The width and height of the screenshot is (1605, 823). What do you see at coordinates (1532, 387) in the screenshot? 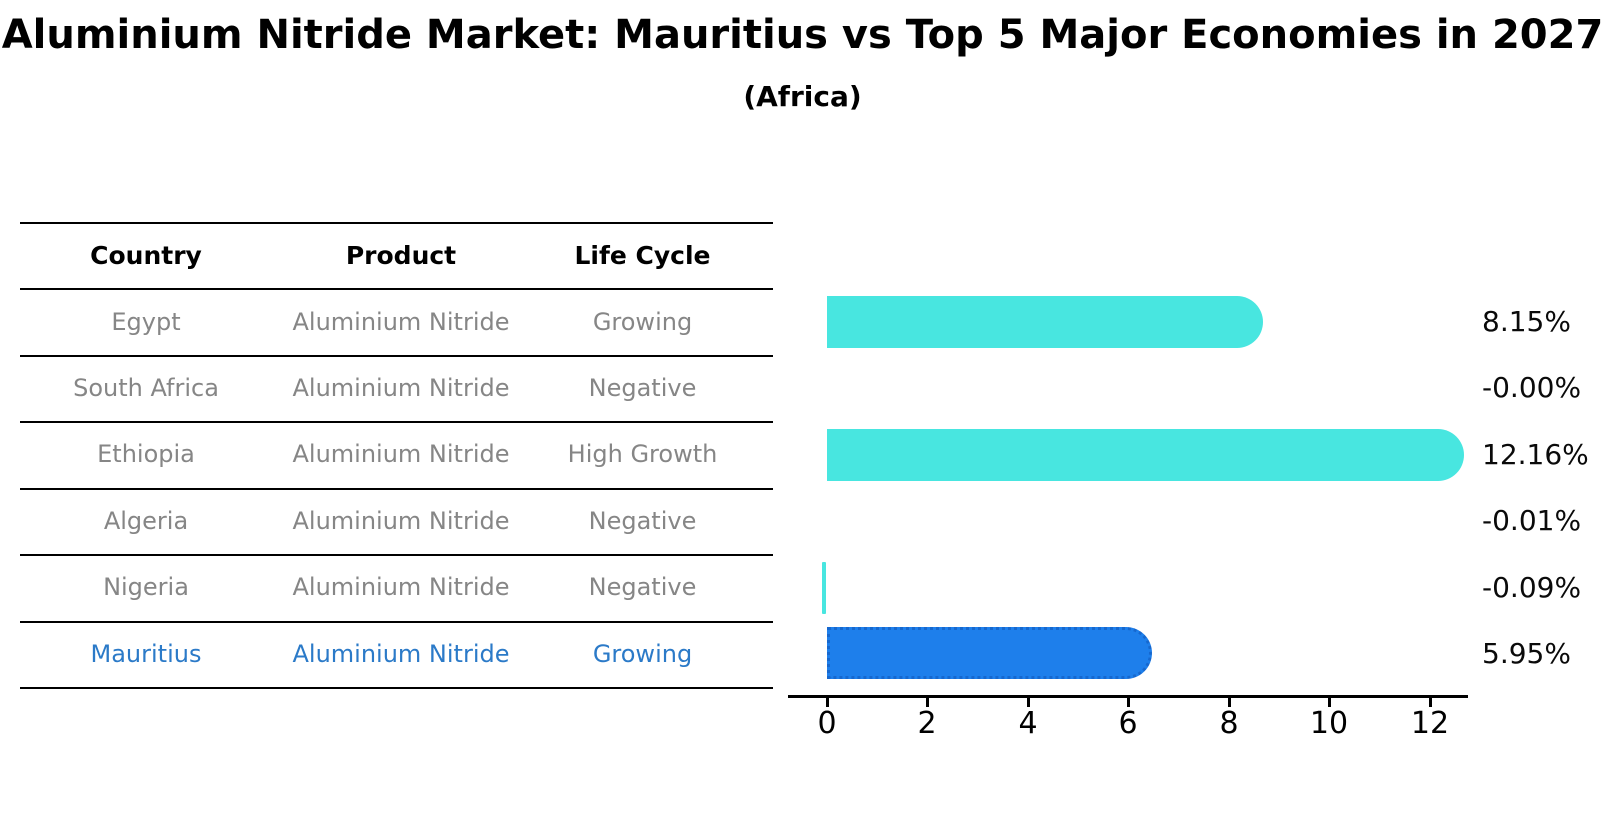
I see `value-label-south-africa: -0.00%` at bounding box center [1532, 387].